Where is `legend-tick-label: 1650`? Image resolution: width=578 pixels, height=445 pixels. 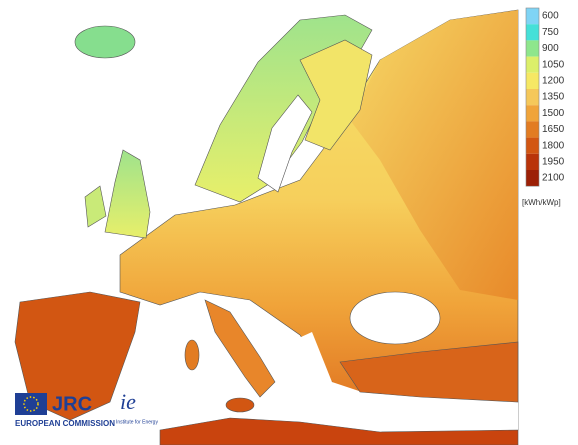
legend-tick-label: 1650 is located at coordinates (553, 129).